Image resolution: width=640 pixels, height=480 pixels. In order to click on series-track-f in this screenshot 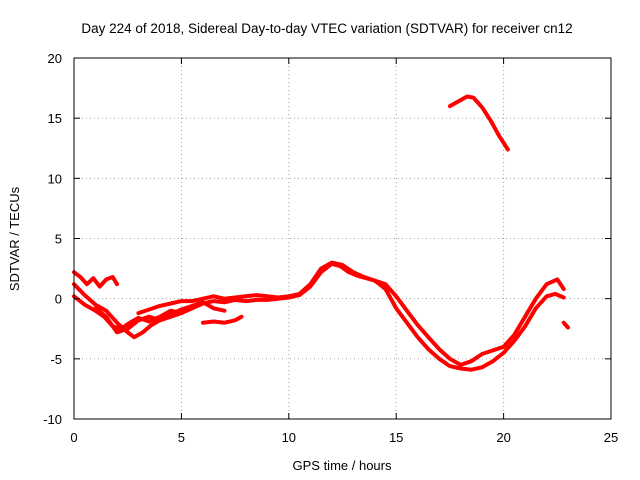, I will do `click(222, 319)`.